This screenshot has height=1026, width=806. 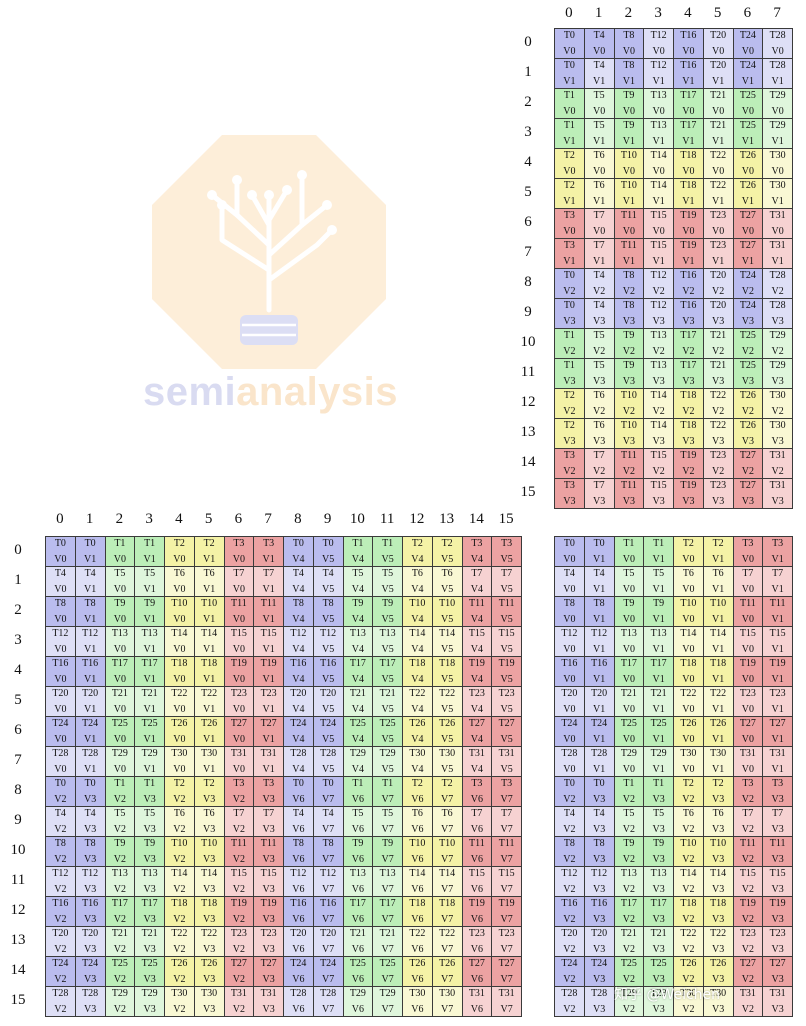 I want to click on thread-label: T20, so click(x=60, y=693).